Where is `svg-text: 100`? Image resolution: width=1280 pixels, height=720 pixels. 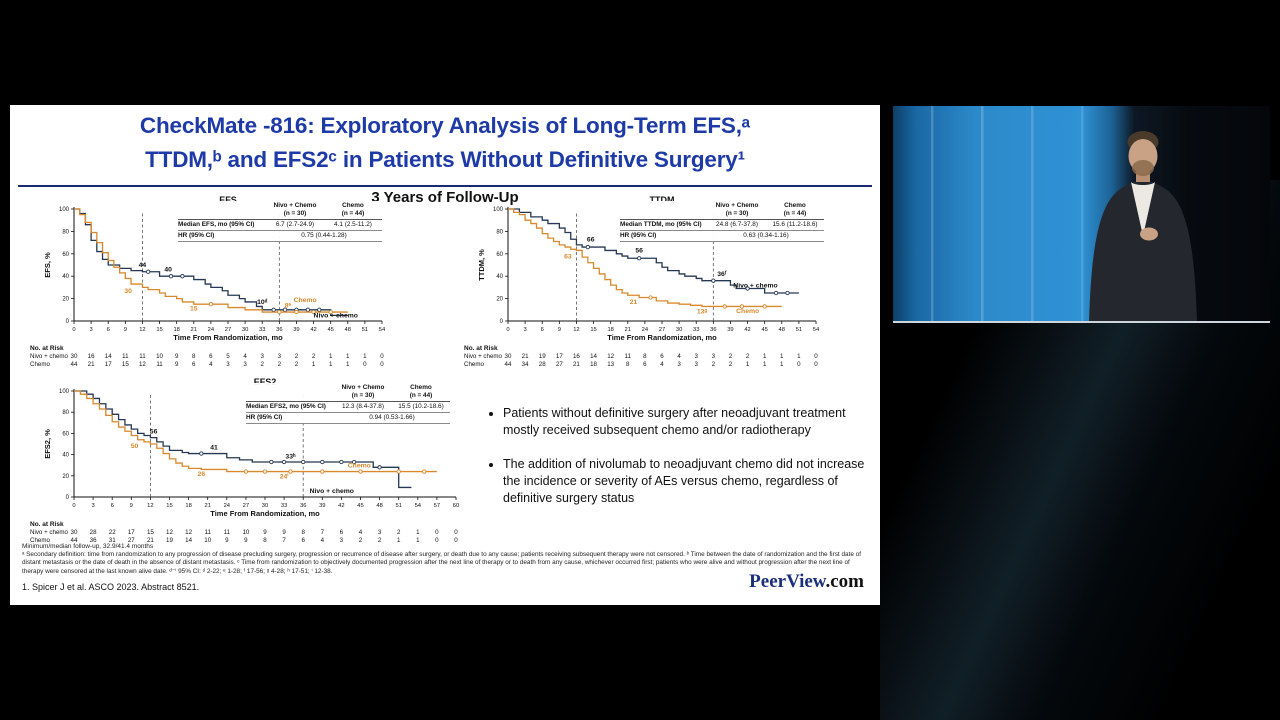
svg-text: 100 is located at coordinates (64, 392).